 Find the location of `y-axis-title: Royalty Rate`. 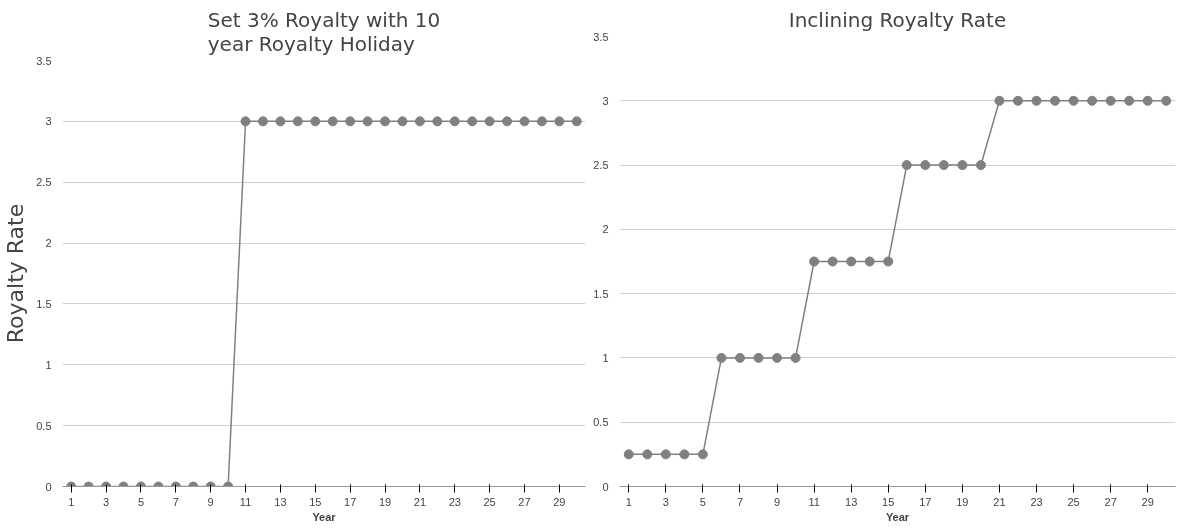

y-axis-title: Royalty Rate is located at coordinates (16, 273).